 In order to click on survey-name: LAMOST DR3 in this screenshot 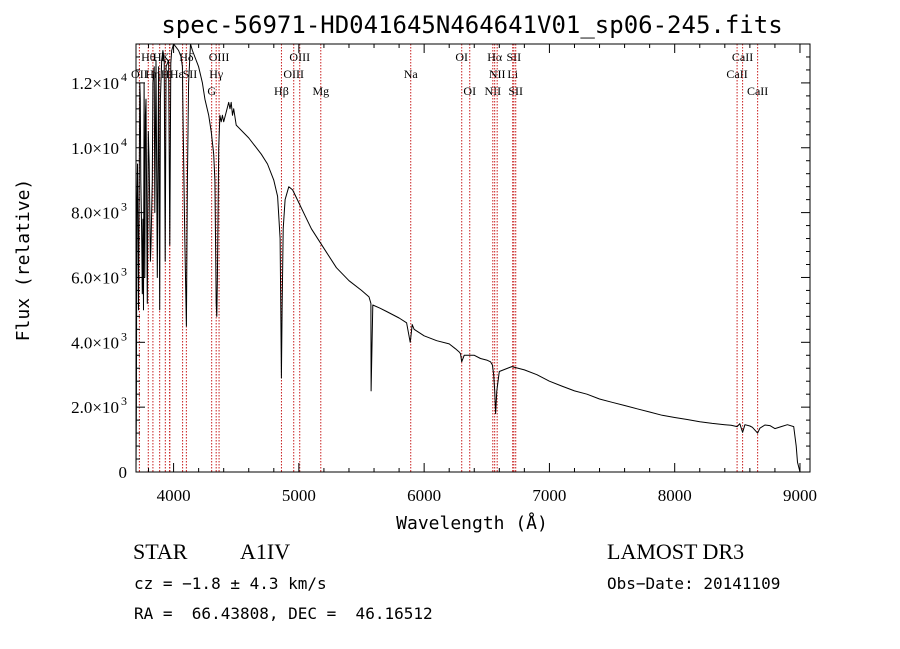, I will do `click(676, 551)`.